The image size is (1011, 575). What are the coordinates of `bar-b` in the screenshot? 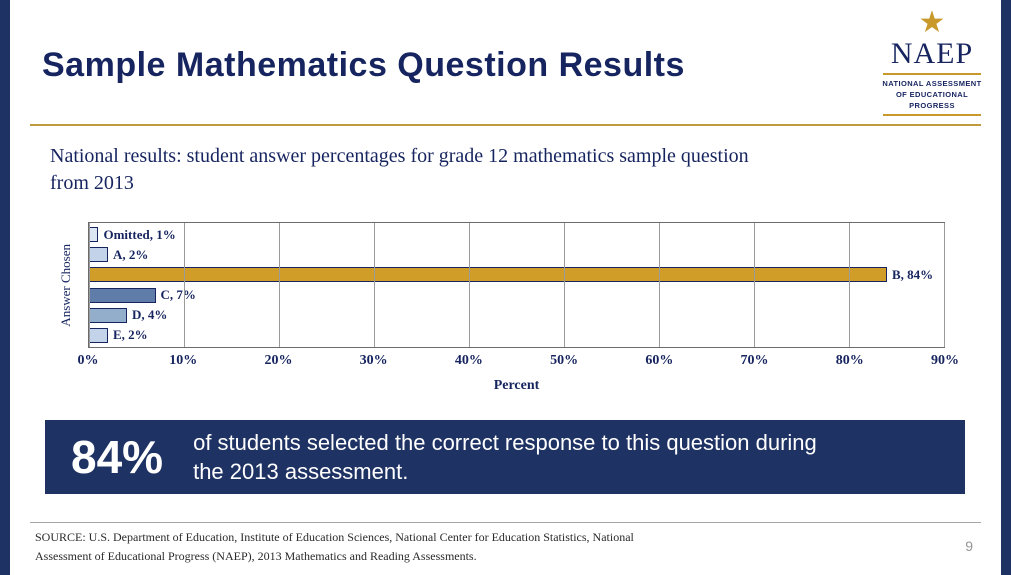 It's located at (488, 275).